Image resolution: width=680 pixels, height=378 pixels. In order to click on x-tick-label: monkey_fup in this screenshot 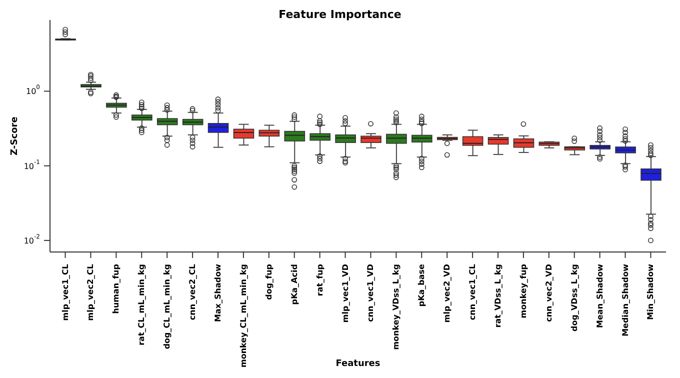, I will do `click(523, 291)`.